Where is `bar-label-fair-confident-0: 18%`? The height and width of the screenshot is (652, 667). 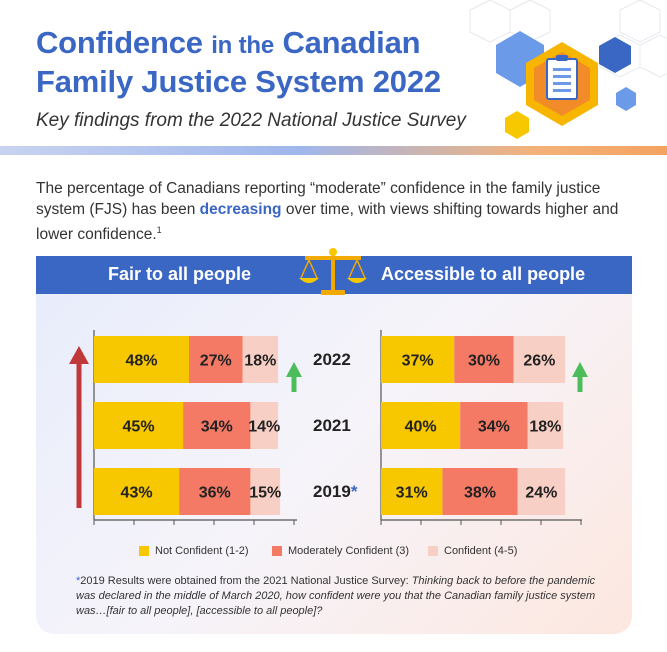 bar-label-fair-confident-0: 18% is located at coordinates (260, 361).